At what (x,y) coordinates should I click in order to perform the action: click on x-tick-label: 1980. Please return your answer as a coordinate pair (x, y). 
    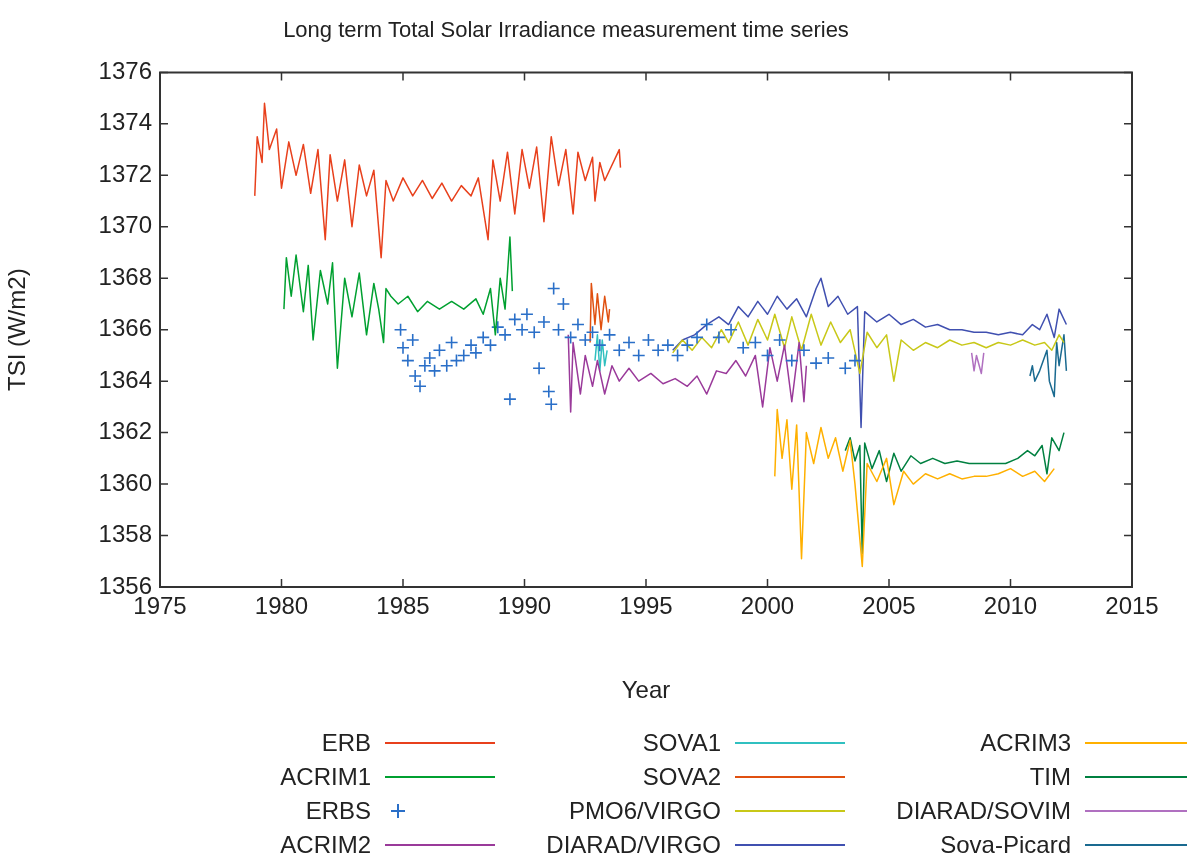
    Looking at the image, I should click on (281, 606).